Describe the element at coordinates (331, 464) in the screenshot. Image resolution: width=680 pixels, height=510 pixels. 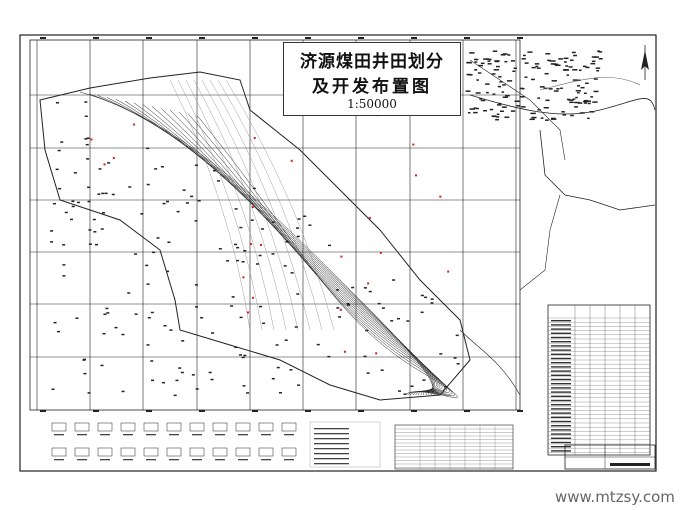
I see `legend-note-text` at that location.